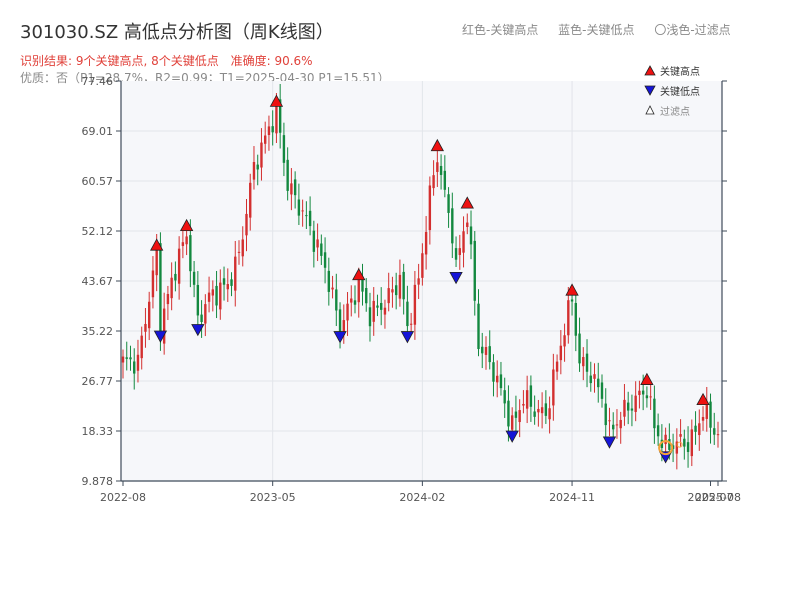 The image size is (800, 600). Describe the element at coordinates (98, 81) in the screenshot. I see `y-tick-label: 77.46` at that location.